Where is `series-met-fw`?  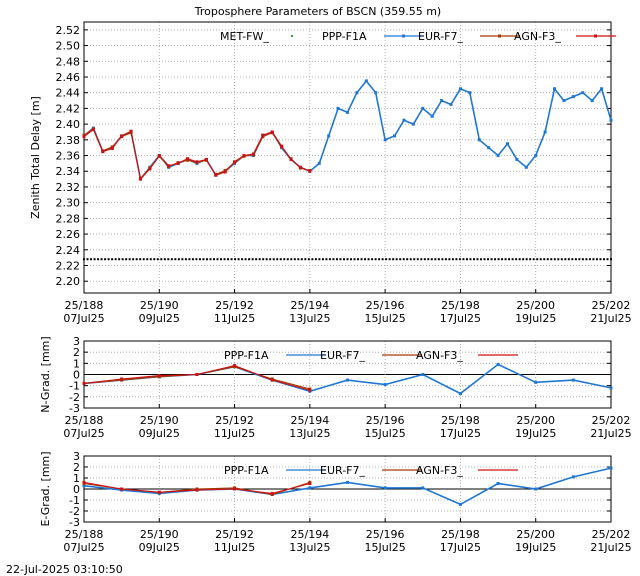 series-met-fw is located at coordinates (347, 259).